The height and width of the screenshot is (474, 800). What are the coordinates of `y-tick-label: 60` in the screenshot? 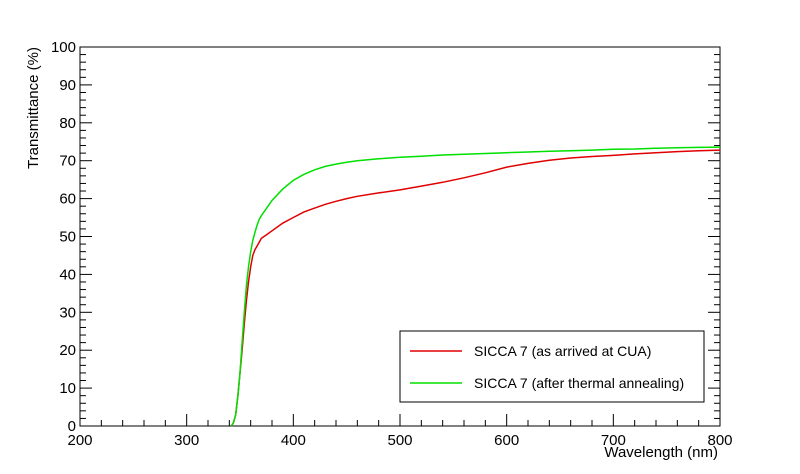 It's located at (67, 199).